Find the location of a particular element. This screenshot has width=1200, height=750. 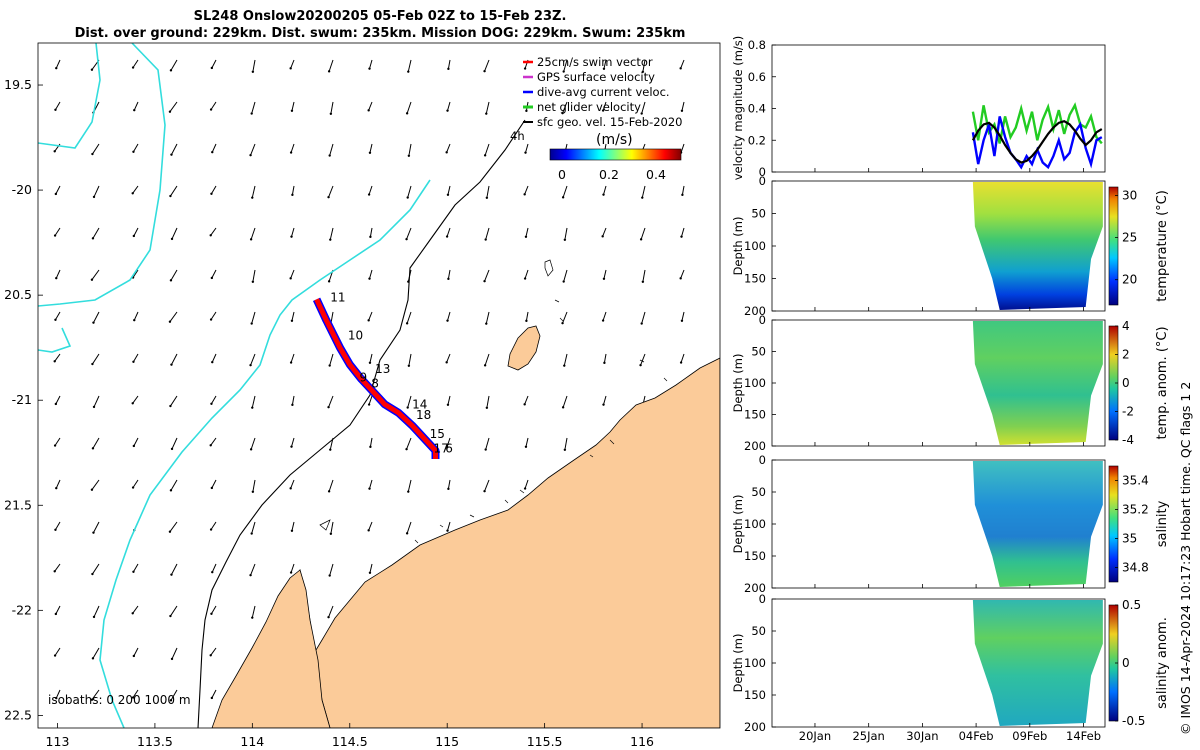

colorbar-tick-label: -2 is located at coordinates (1128, 412).